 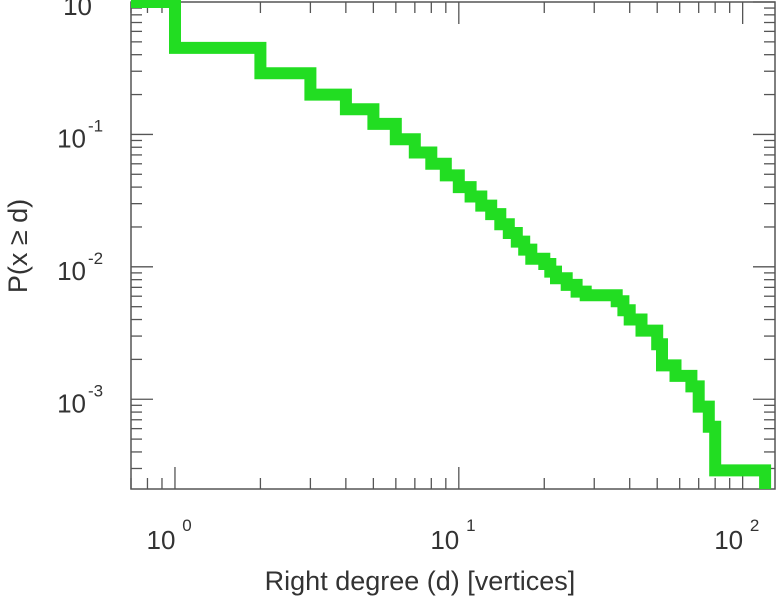 I want to click on x-tick-exponent: 1, so click(x=470, y=525).